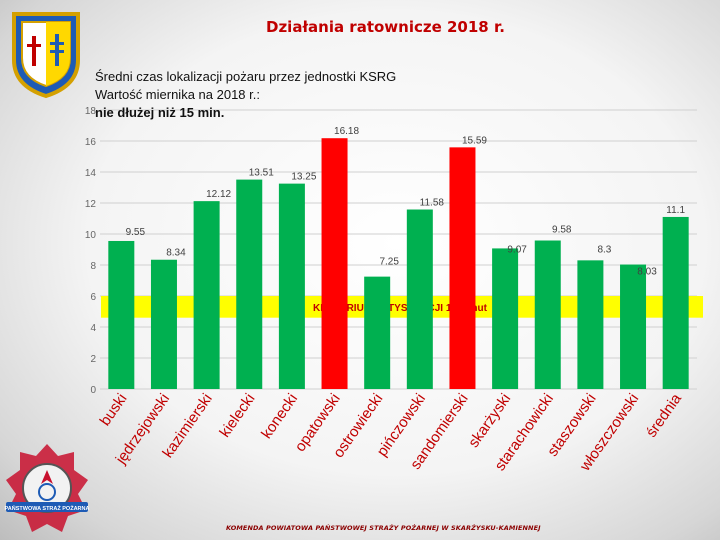 This screenshot has height=540, width=720. What do you see at coordinates (47, 488) in the screenshot?
I see `fire-service-badge-icon: PAŃSTWOWA STRAŻ POŻARNA` at bounding box center [47, 488].